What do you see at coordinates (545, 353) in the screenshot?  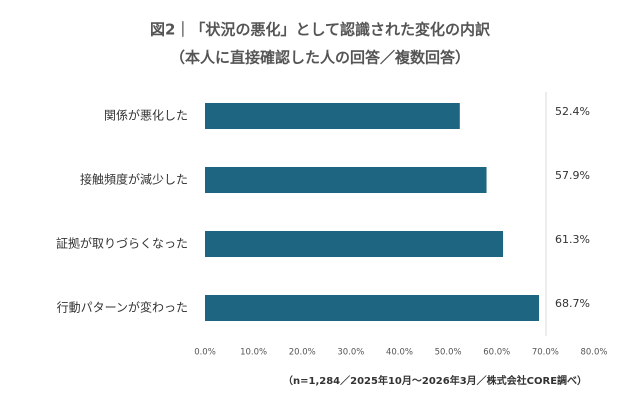 I see `x-tick-label: 70.0%` at bounding box center [545, 353].